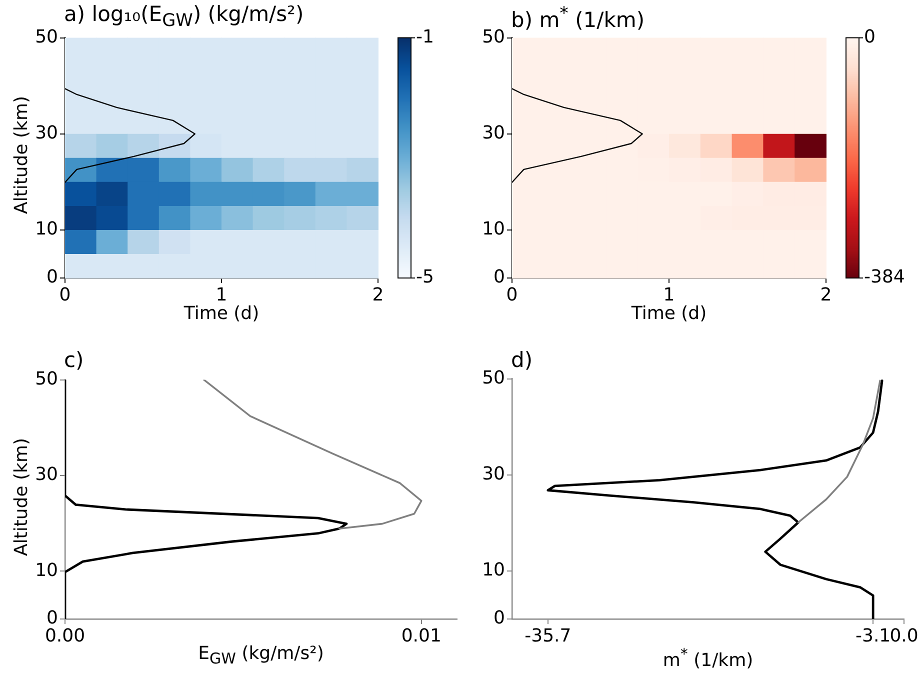 The height and width of the screenshot is (679, 923). Describe the element at coordinates (873, 635) in the screenshot. I see `x-tick-label: -3.1` at that location.